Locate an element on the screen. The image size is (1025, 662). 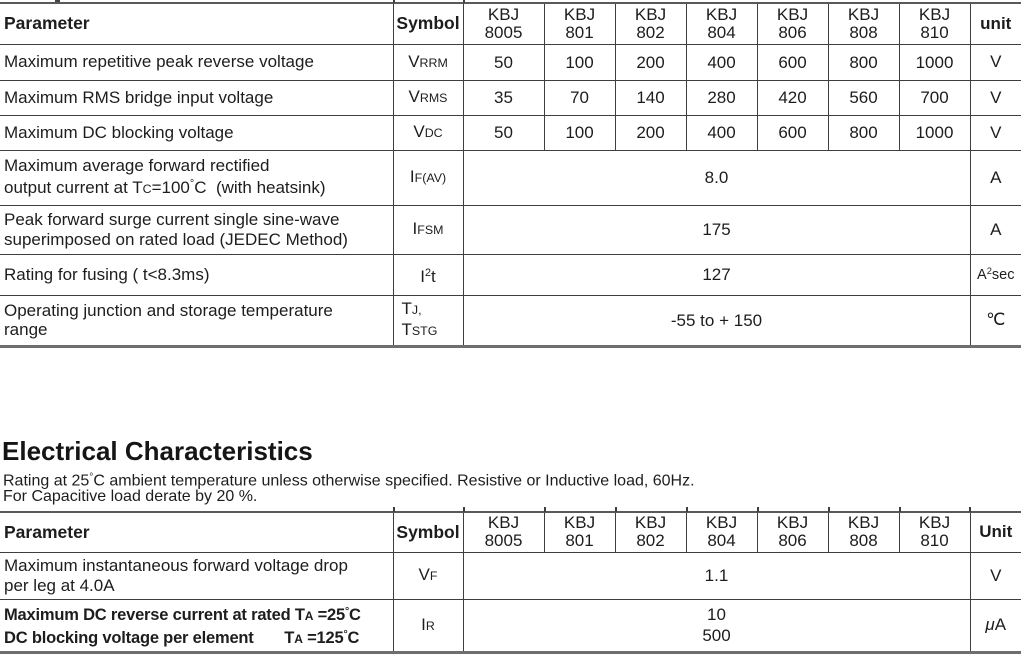
device-column-header: KBJ 808 is located at coordinates (863, 23).